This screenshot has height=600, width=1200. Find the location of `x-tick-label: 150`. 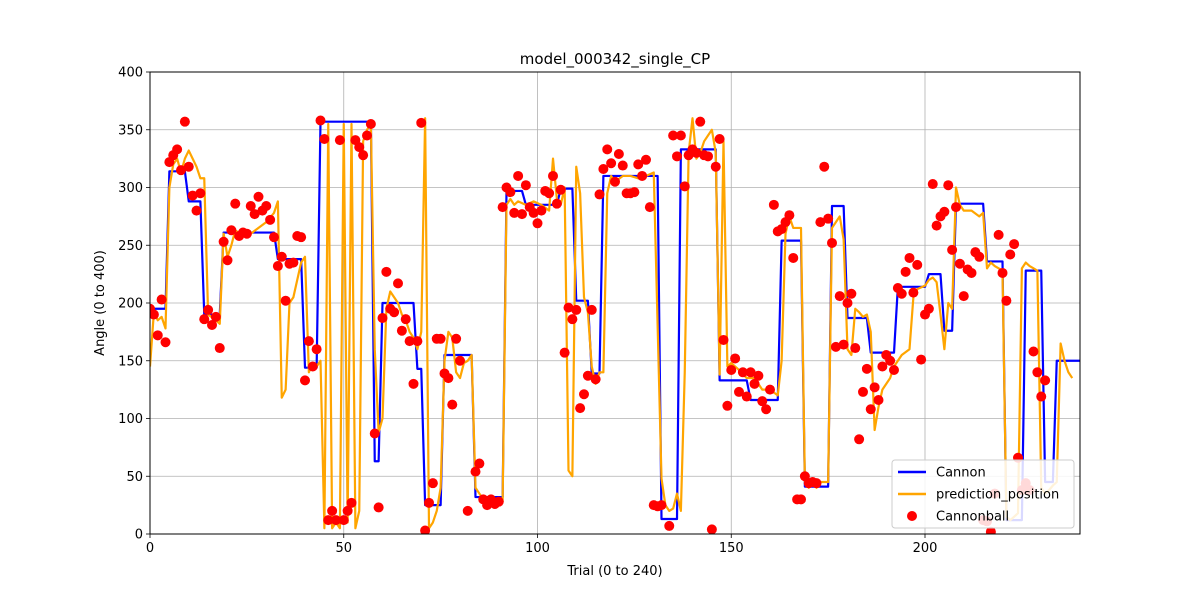

x-tick-label: 150 is located at coordinates (731, 548).